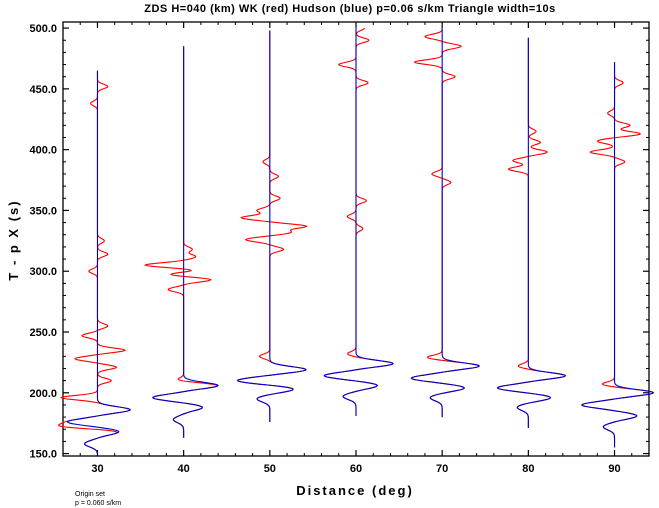  Describe the element at coordinates (98, 503) in the screenshot. I see `footnote-slowness: p = 0.060 s/km` at that location.